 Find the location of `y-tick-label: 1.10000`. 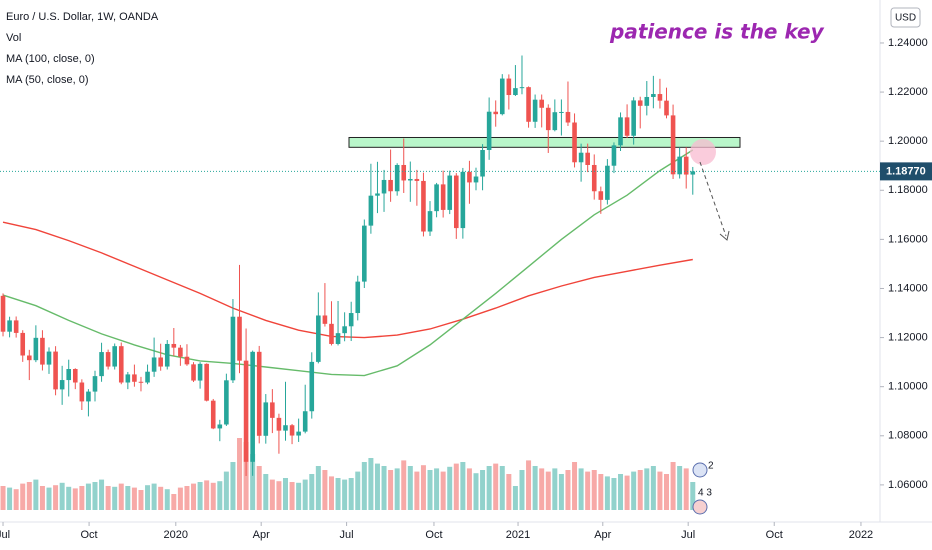

y-tick-label: 1.10000 is located at coordinates (908, 387).